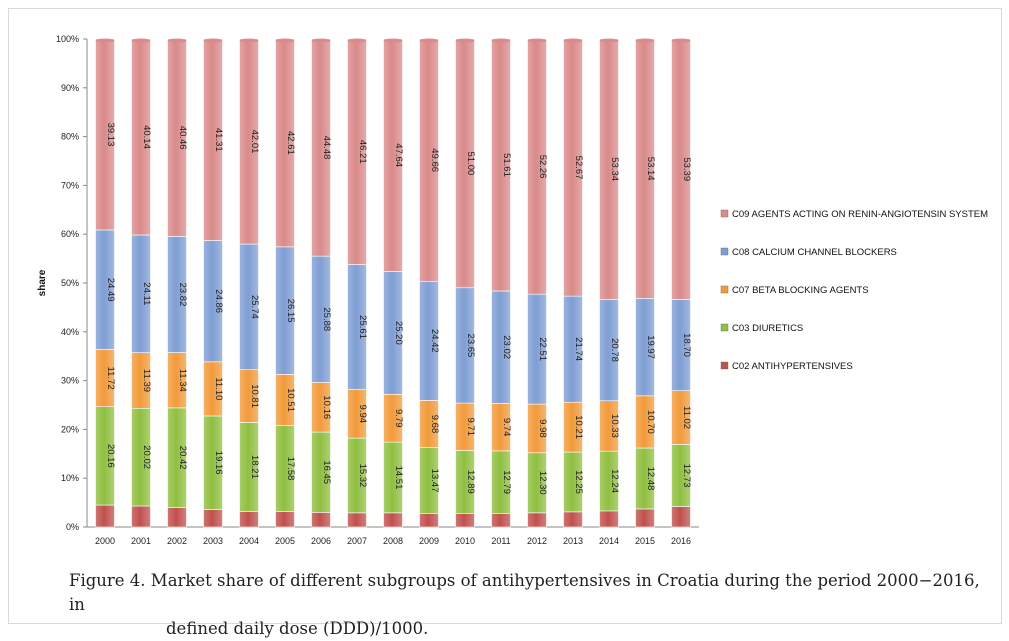 The width and height of the screenshot is (1009, 641). I want to click on x-tick-label: 2005, so click(285, 541).